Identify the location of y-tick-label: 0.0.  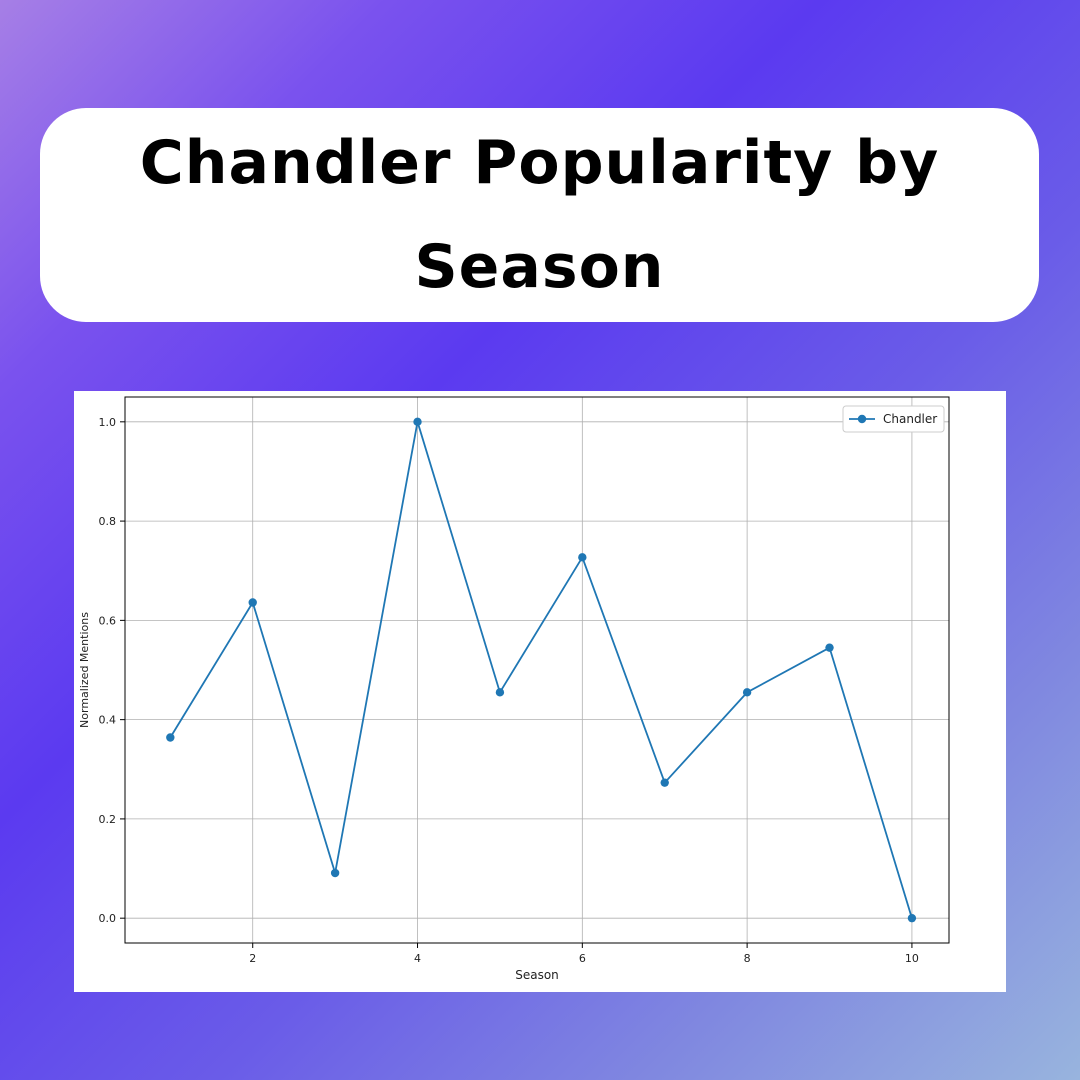
(108, 918).